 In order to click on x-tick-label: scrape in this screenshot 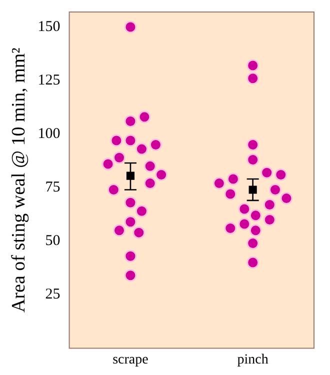, I will do `click(130, 360)`.